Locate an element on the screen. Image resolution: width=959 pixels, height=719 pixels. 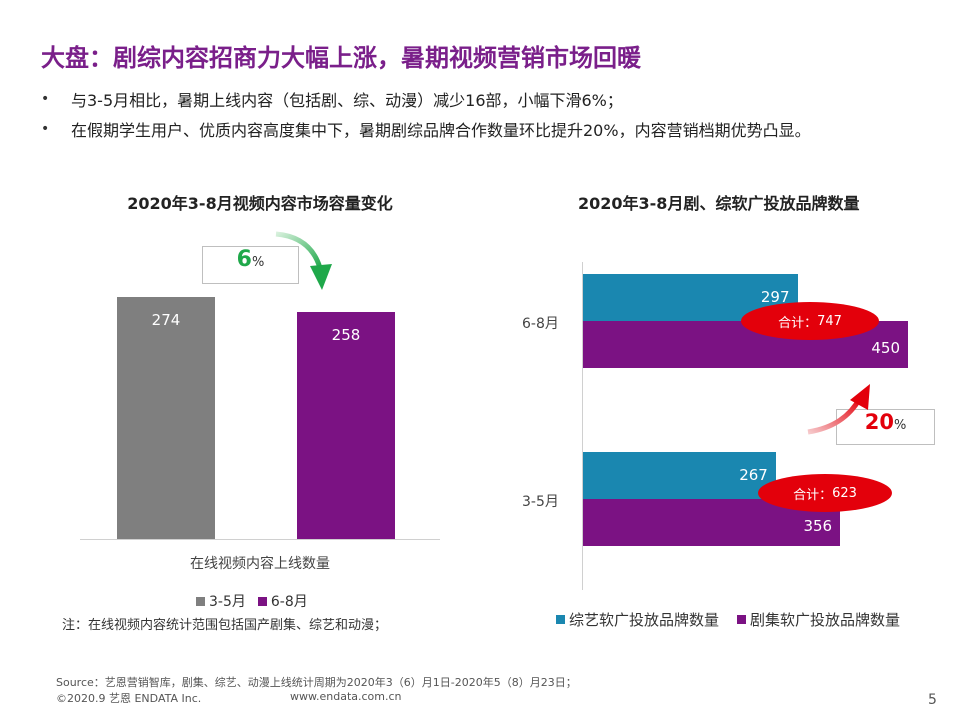
left-legend: 3-5月 6-8月 is located at coordinates (252, 601).